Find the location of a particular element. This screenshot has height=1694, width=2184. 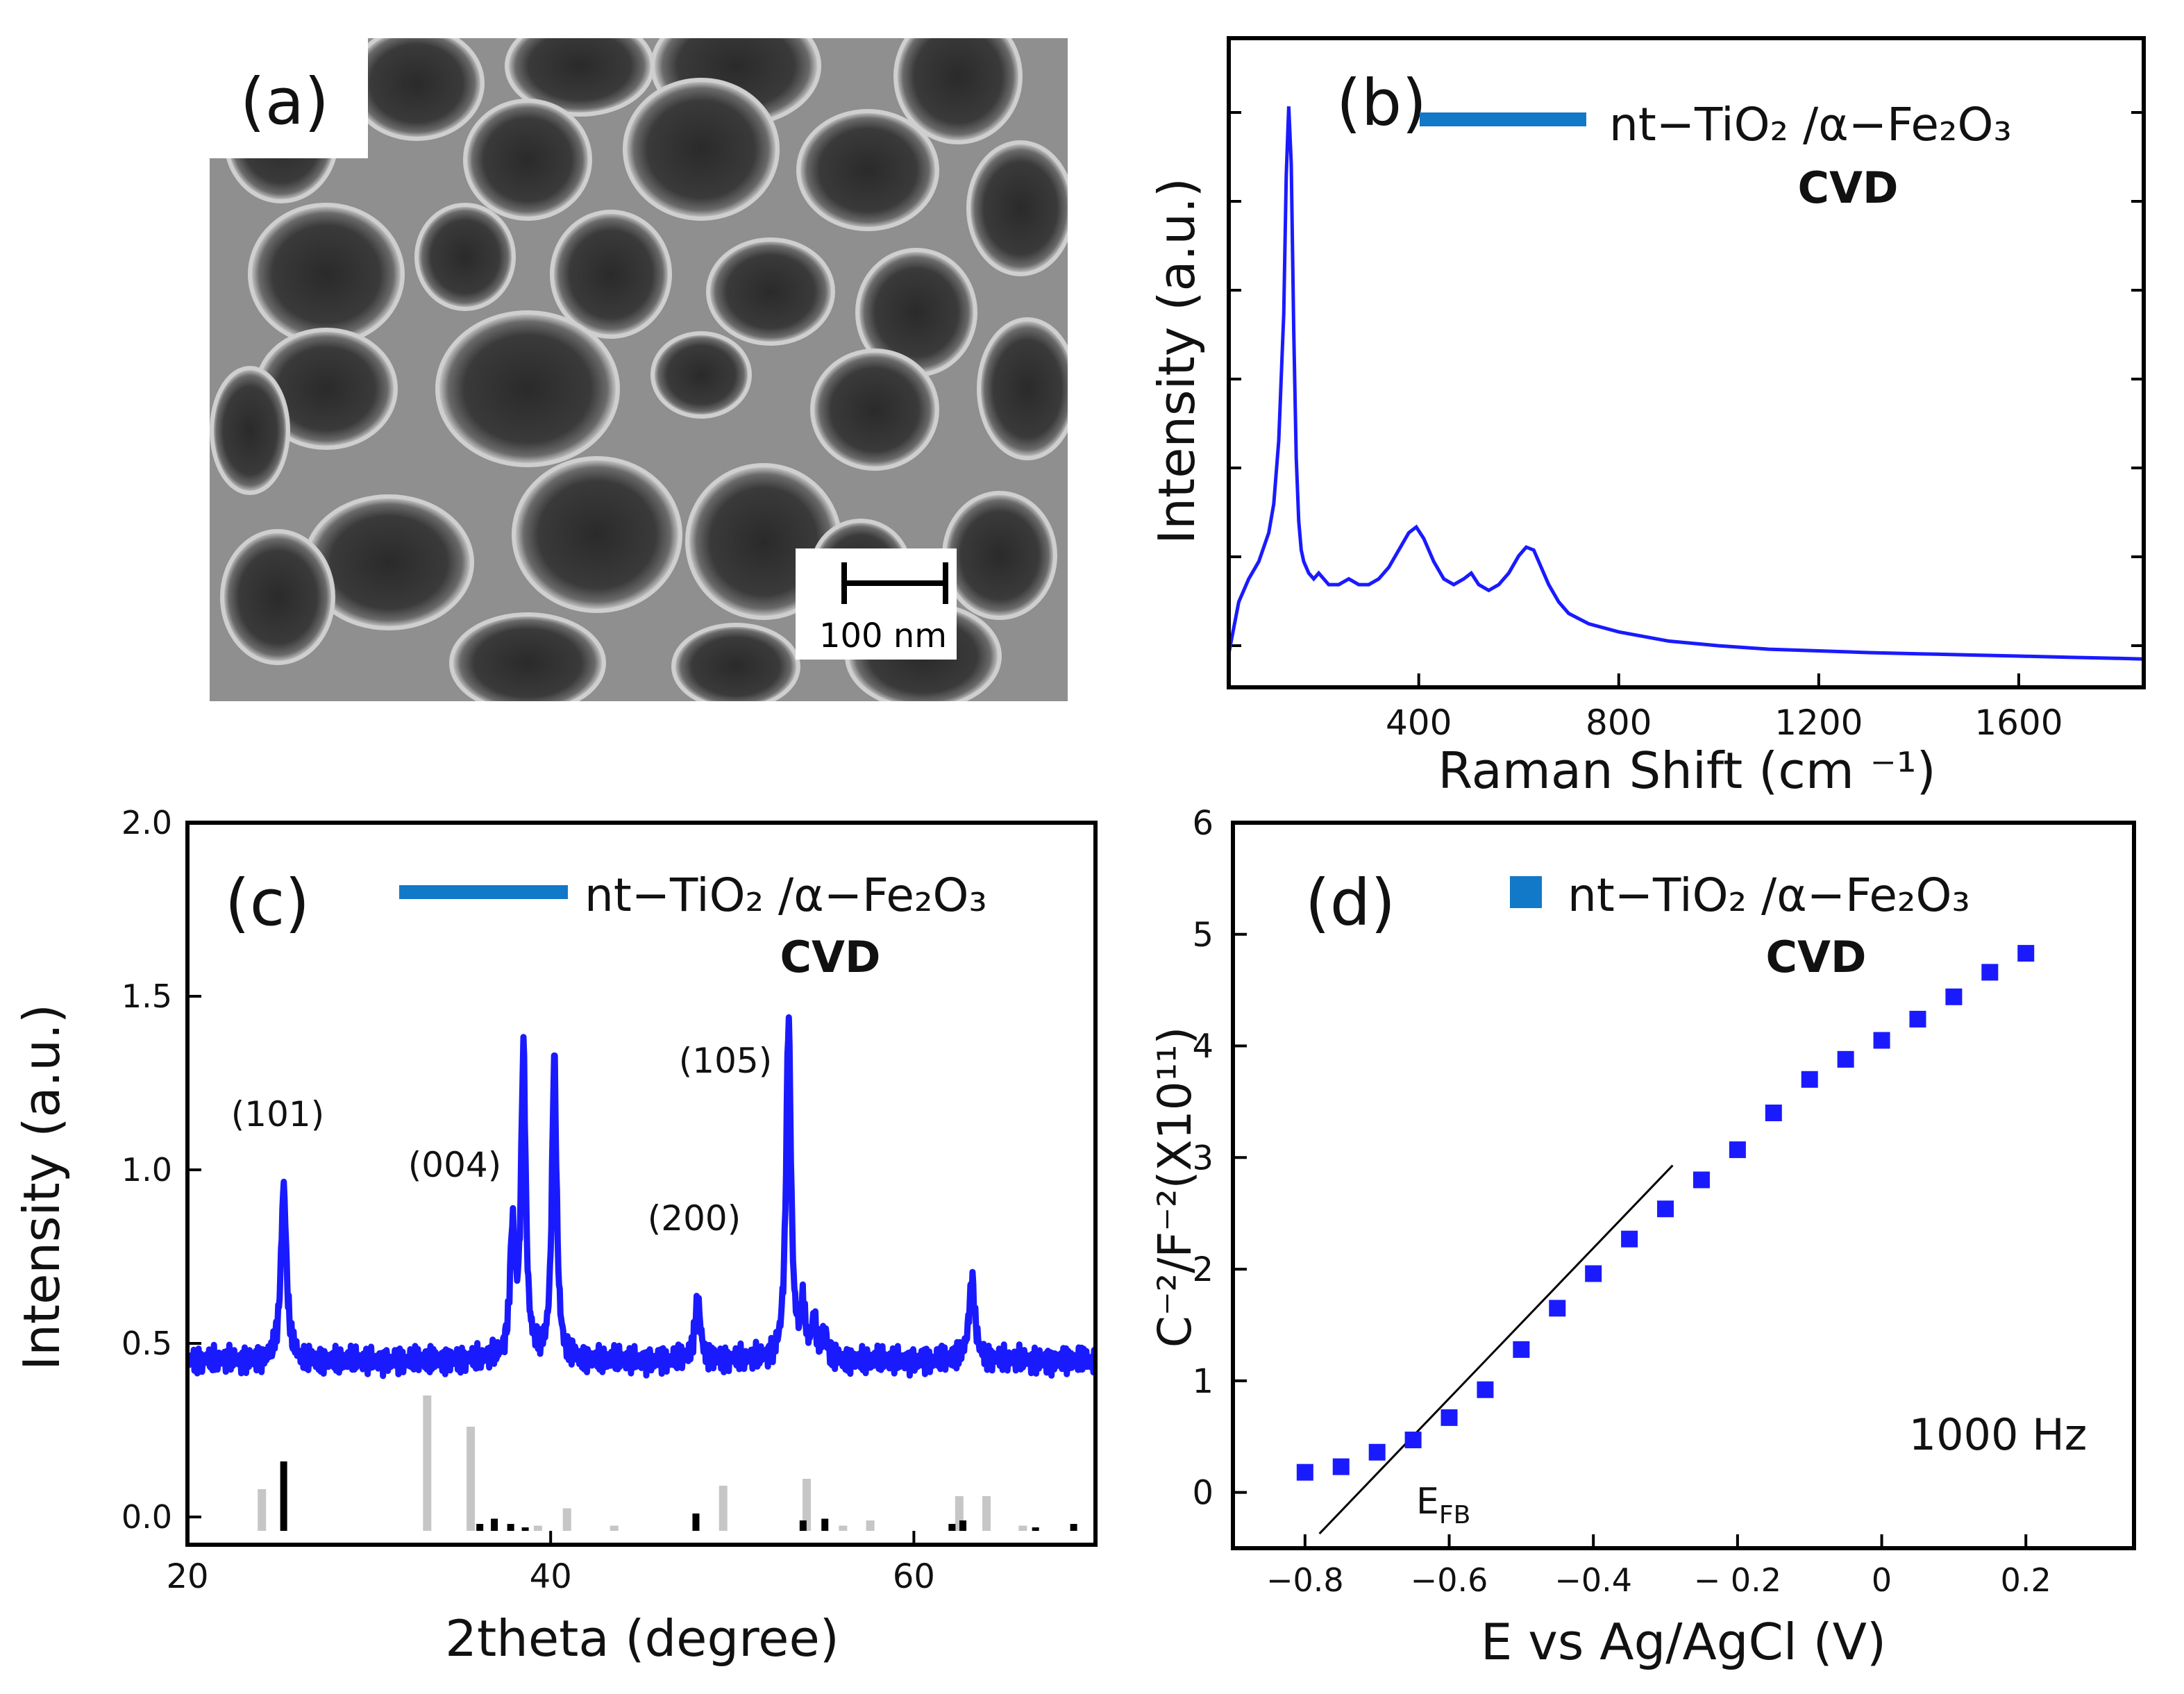

peak-annotation: (004) is located at coordinates (454, 1165).